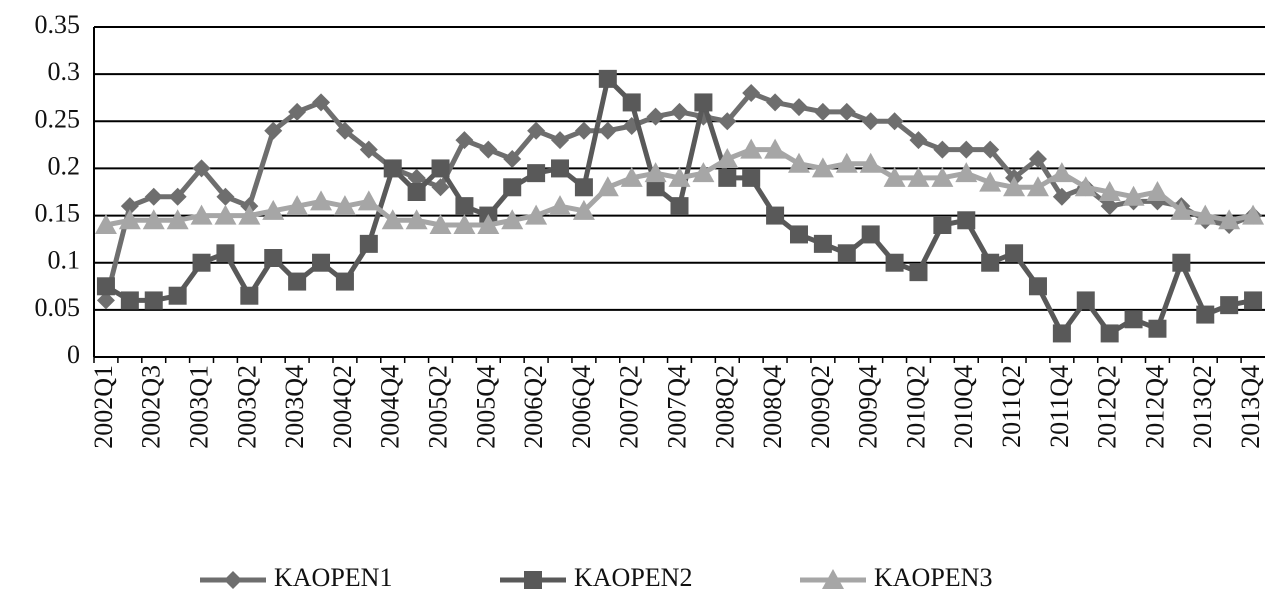 The width and height of the screenshot is (1280, 606). Describe the element at coordinates (58, 307) in the screenshot. I see `y-tick-label: 0.05` at that location.